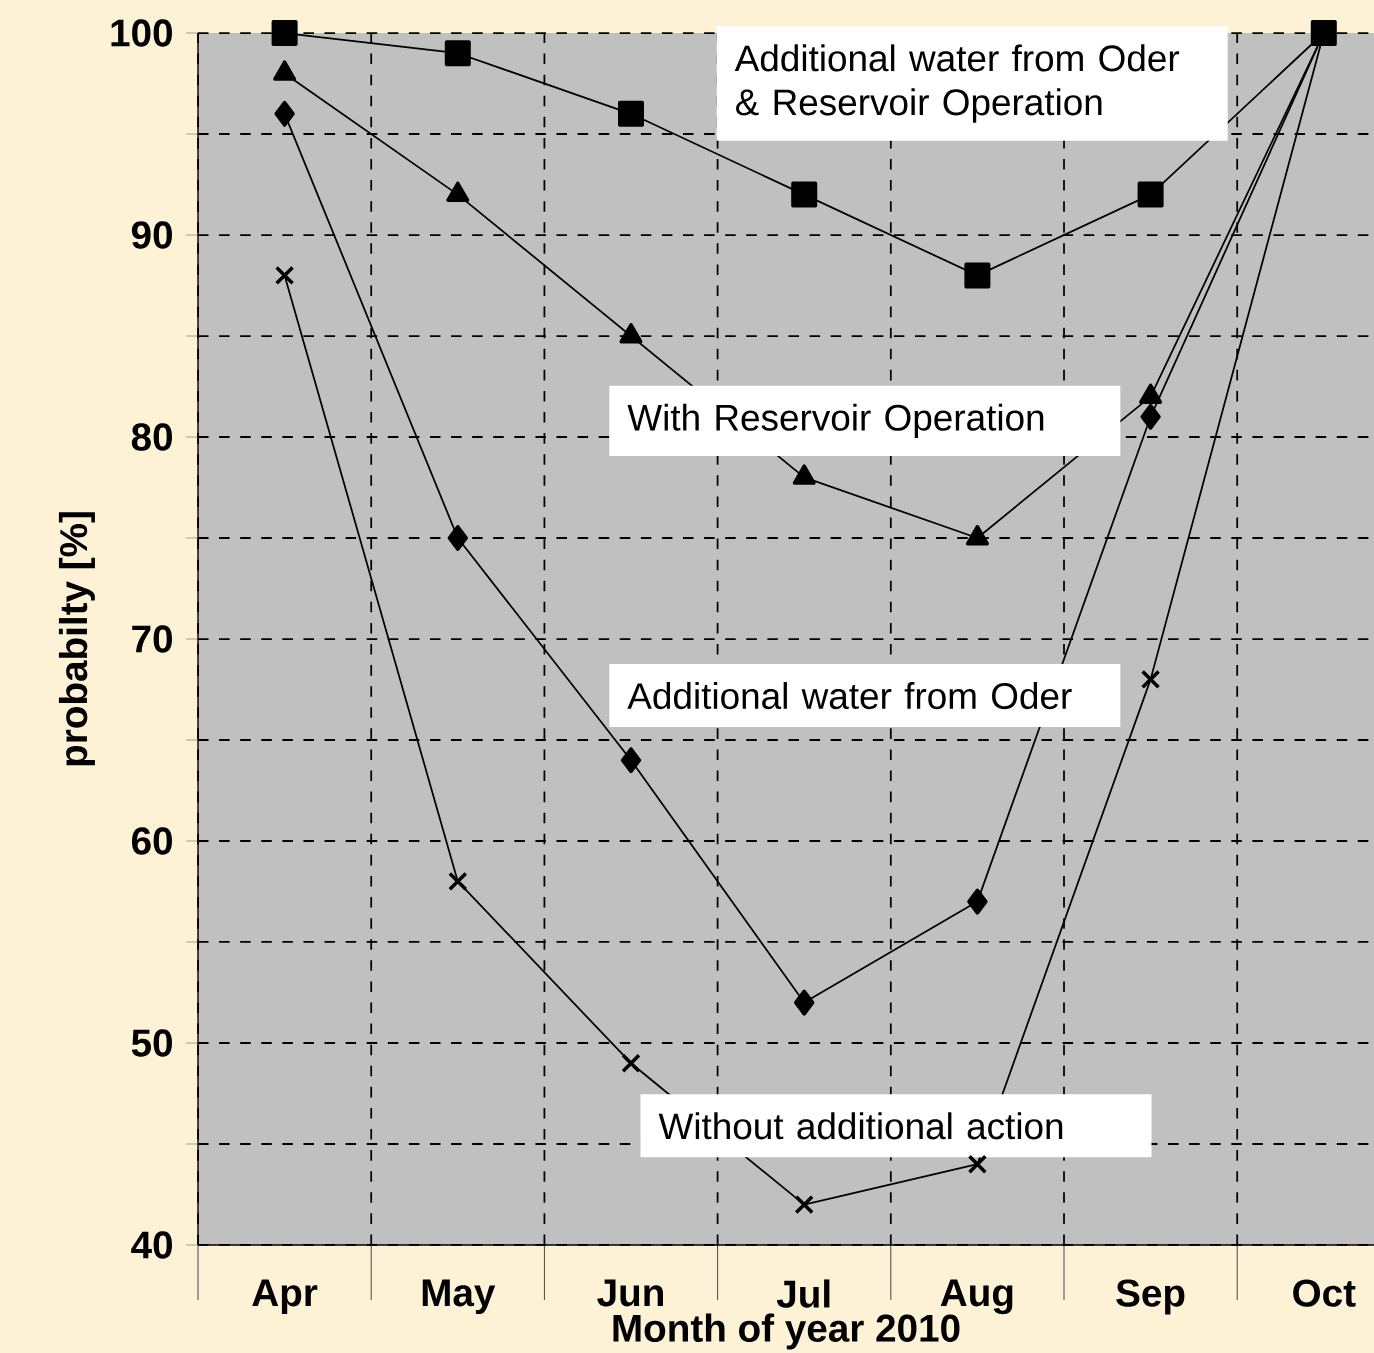  I want to click on y-tick-label: 50, so click(151, 1043).